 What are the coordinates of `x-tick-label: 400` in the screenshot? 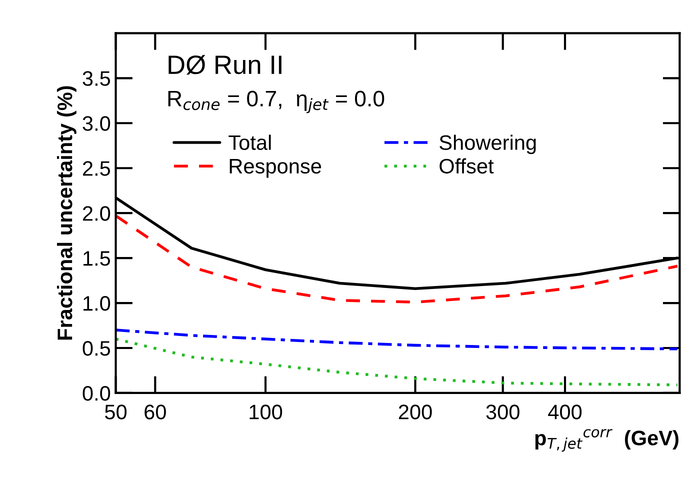 It's located at (565, 412).